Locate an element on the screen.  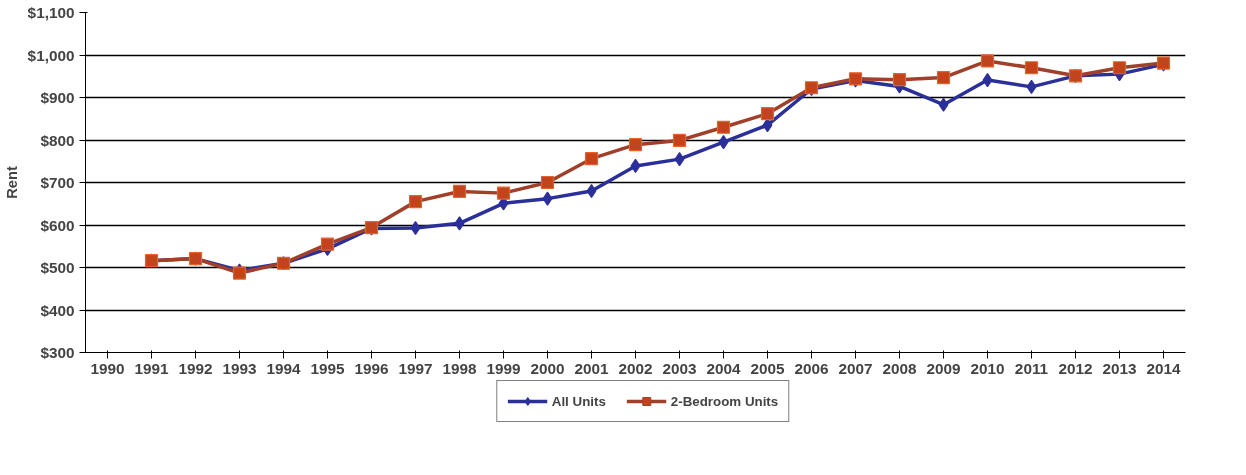
y-tick-label: $500 is located at coordinates (57, 267).